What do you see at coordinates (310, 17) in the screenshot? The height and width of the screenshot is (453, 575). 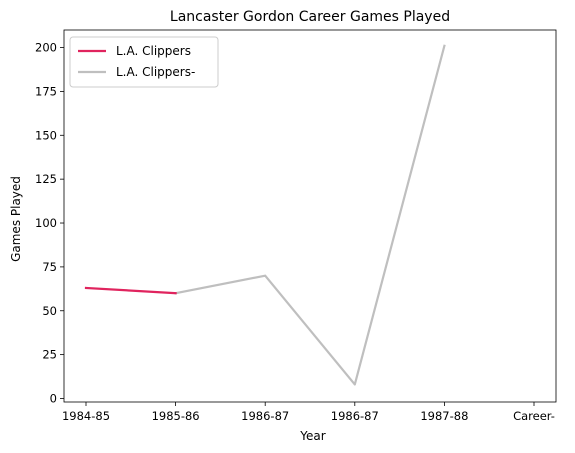 I see `chart-title: Lancaster Gordon Career Games Played` at bounding box center [310, 17].